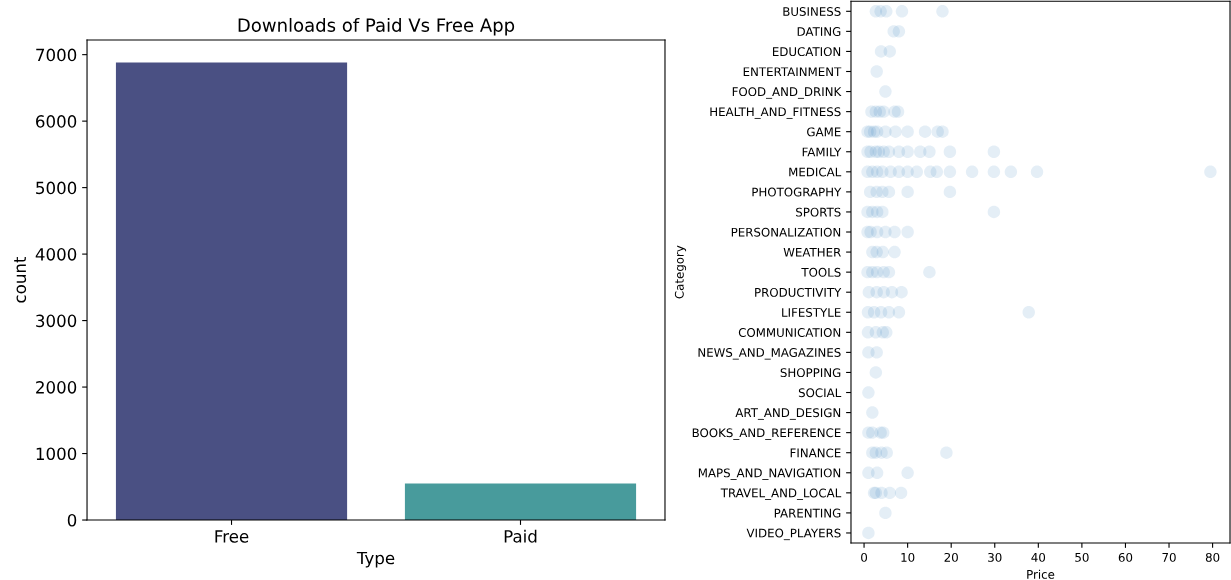 Image resolution: width=1231 pixels, height=580 pixels. Describe the element at coordinates (812, 252) in the screenshot. I see `y-tick-label: WEATHER` at that location.